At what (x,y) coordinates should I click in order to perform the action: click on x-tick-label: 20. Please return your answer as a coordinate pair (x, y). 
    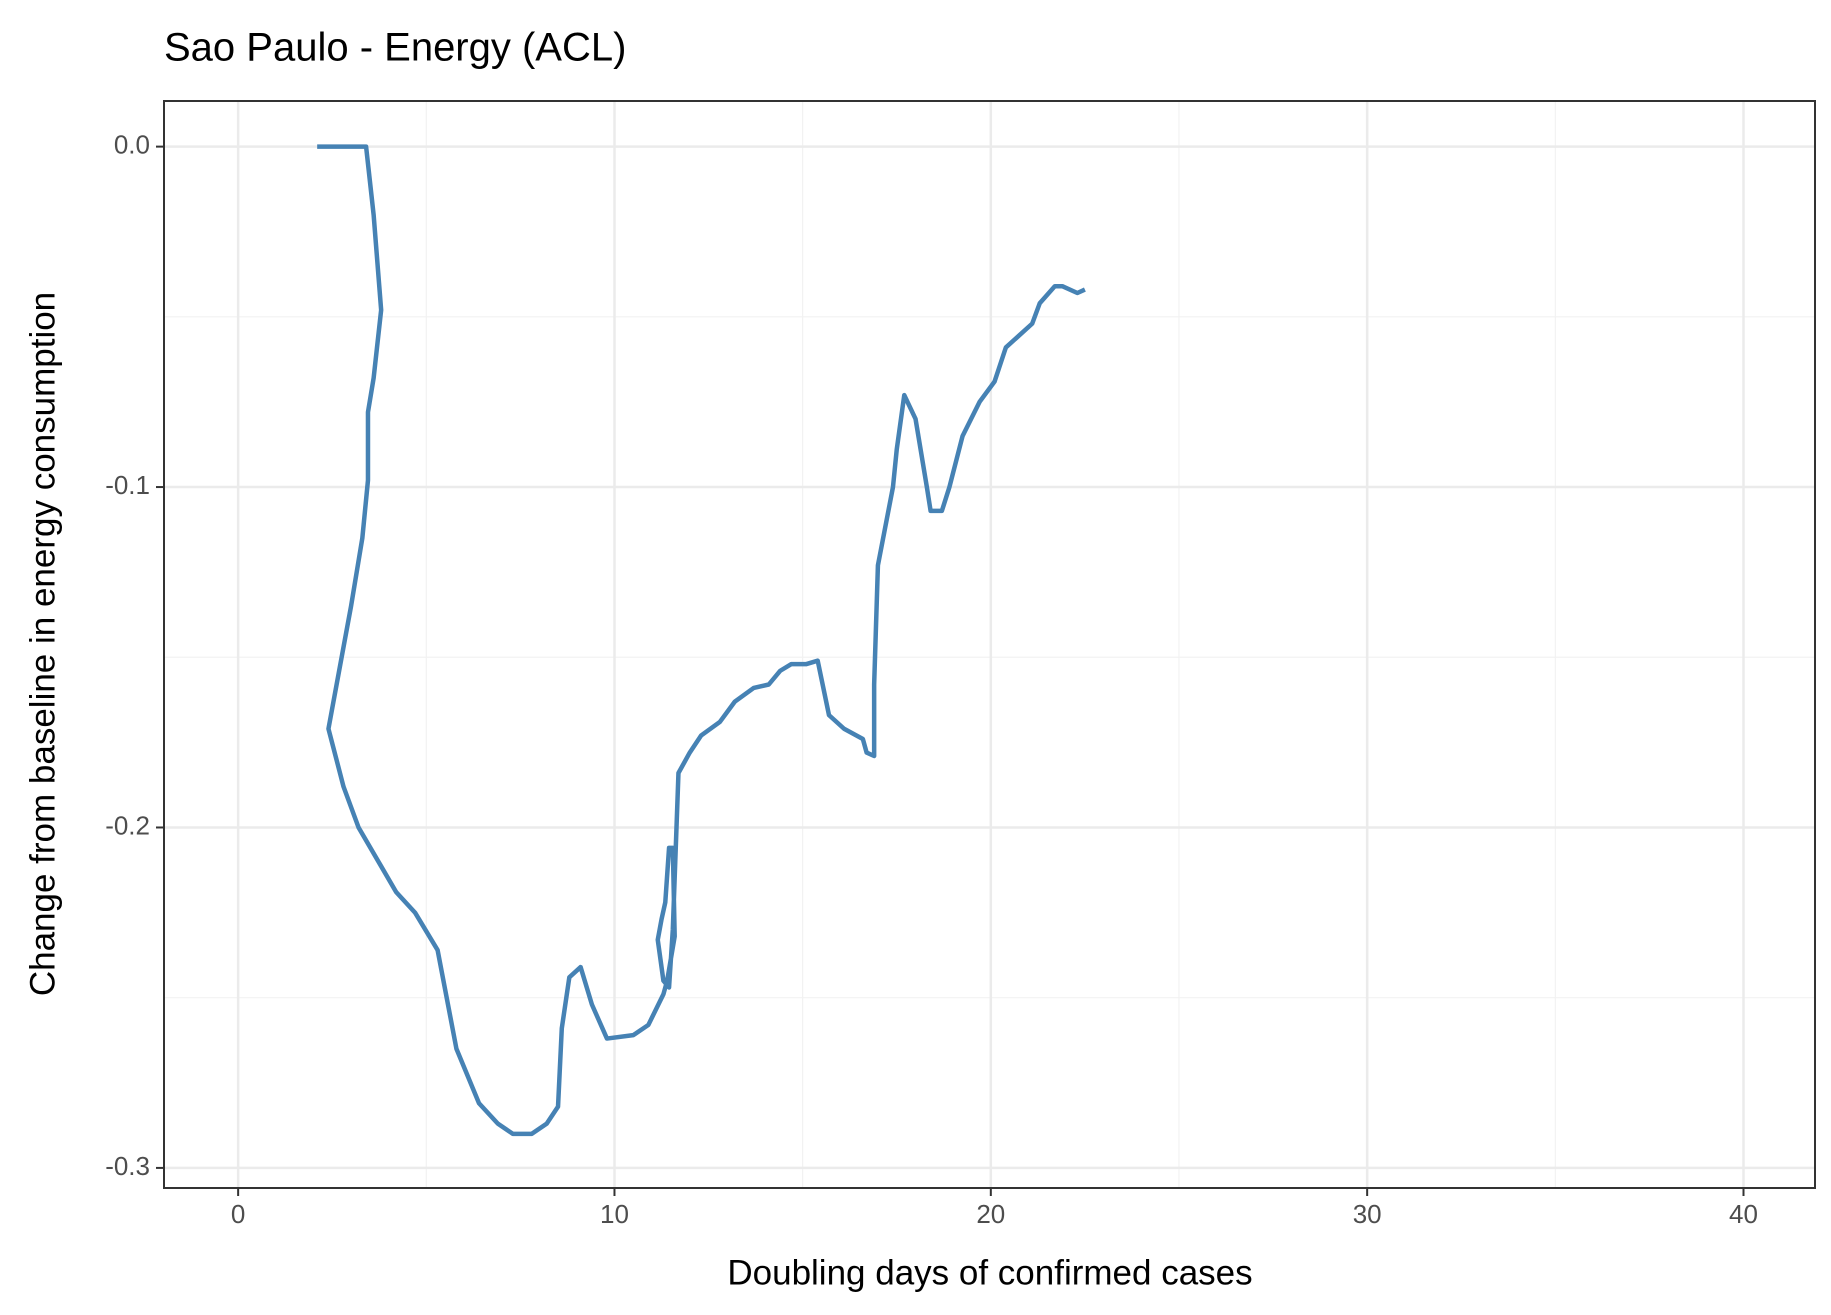
    Looking at the image, I should click on (990, 1214).